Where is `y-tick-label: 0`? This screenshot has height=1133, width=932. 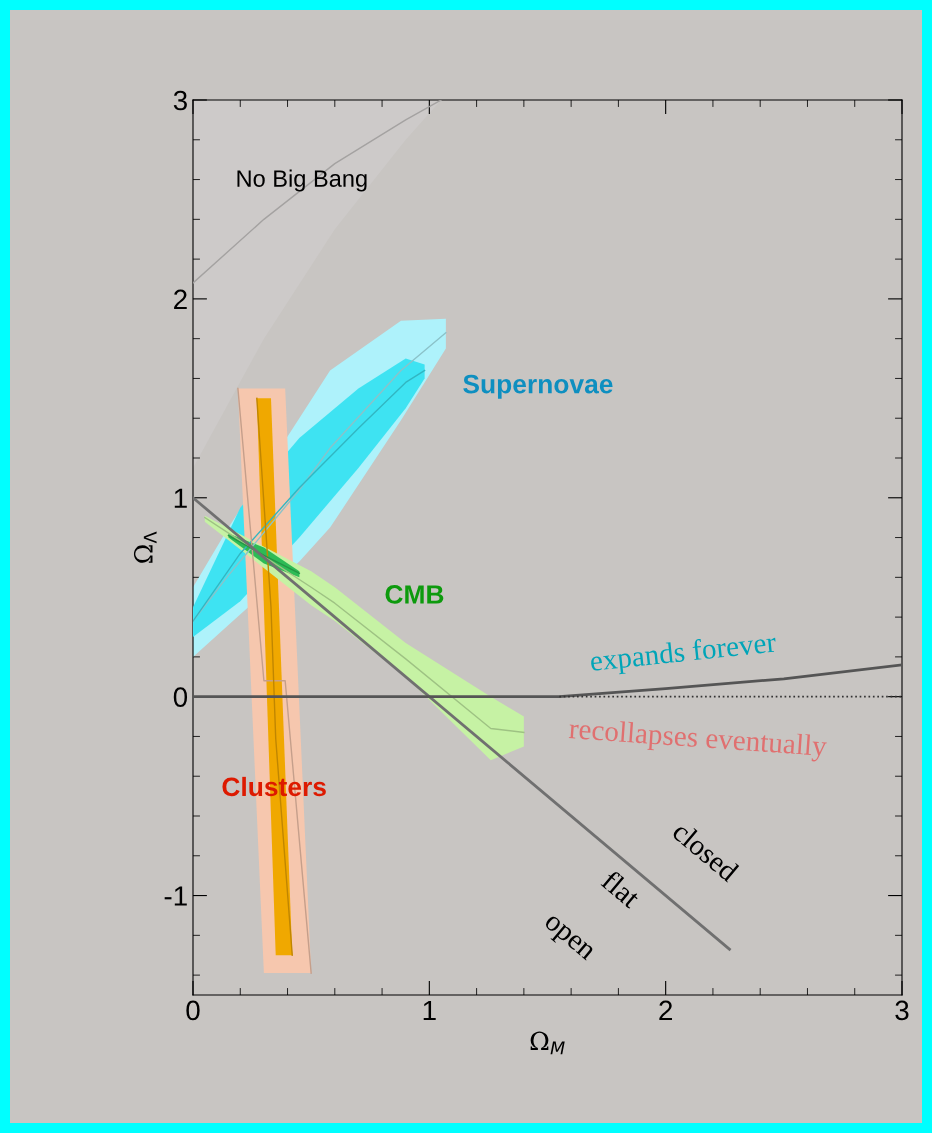 y-tick-label: 0 is located at coordinates (180, 697).